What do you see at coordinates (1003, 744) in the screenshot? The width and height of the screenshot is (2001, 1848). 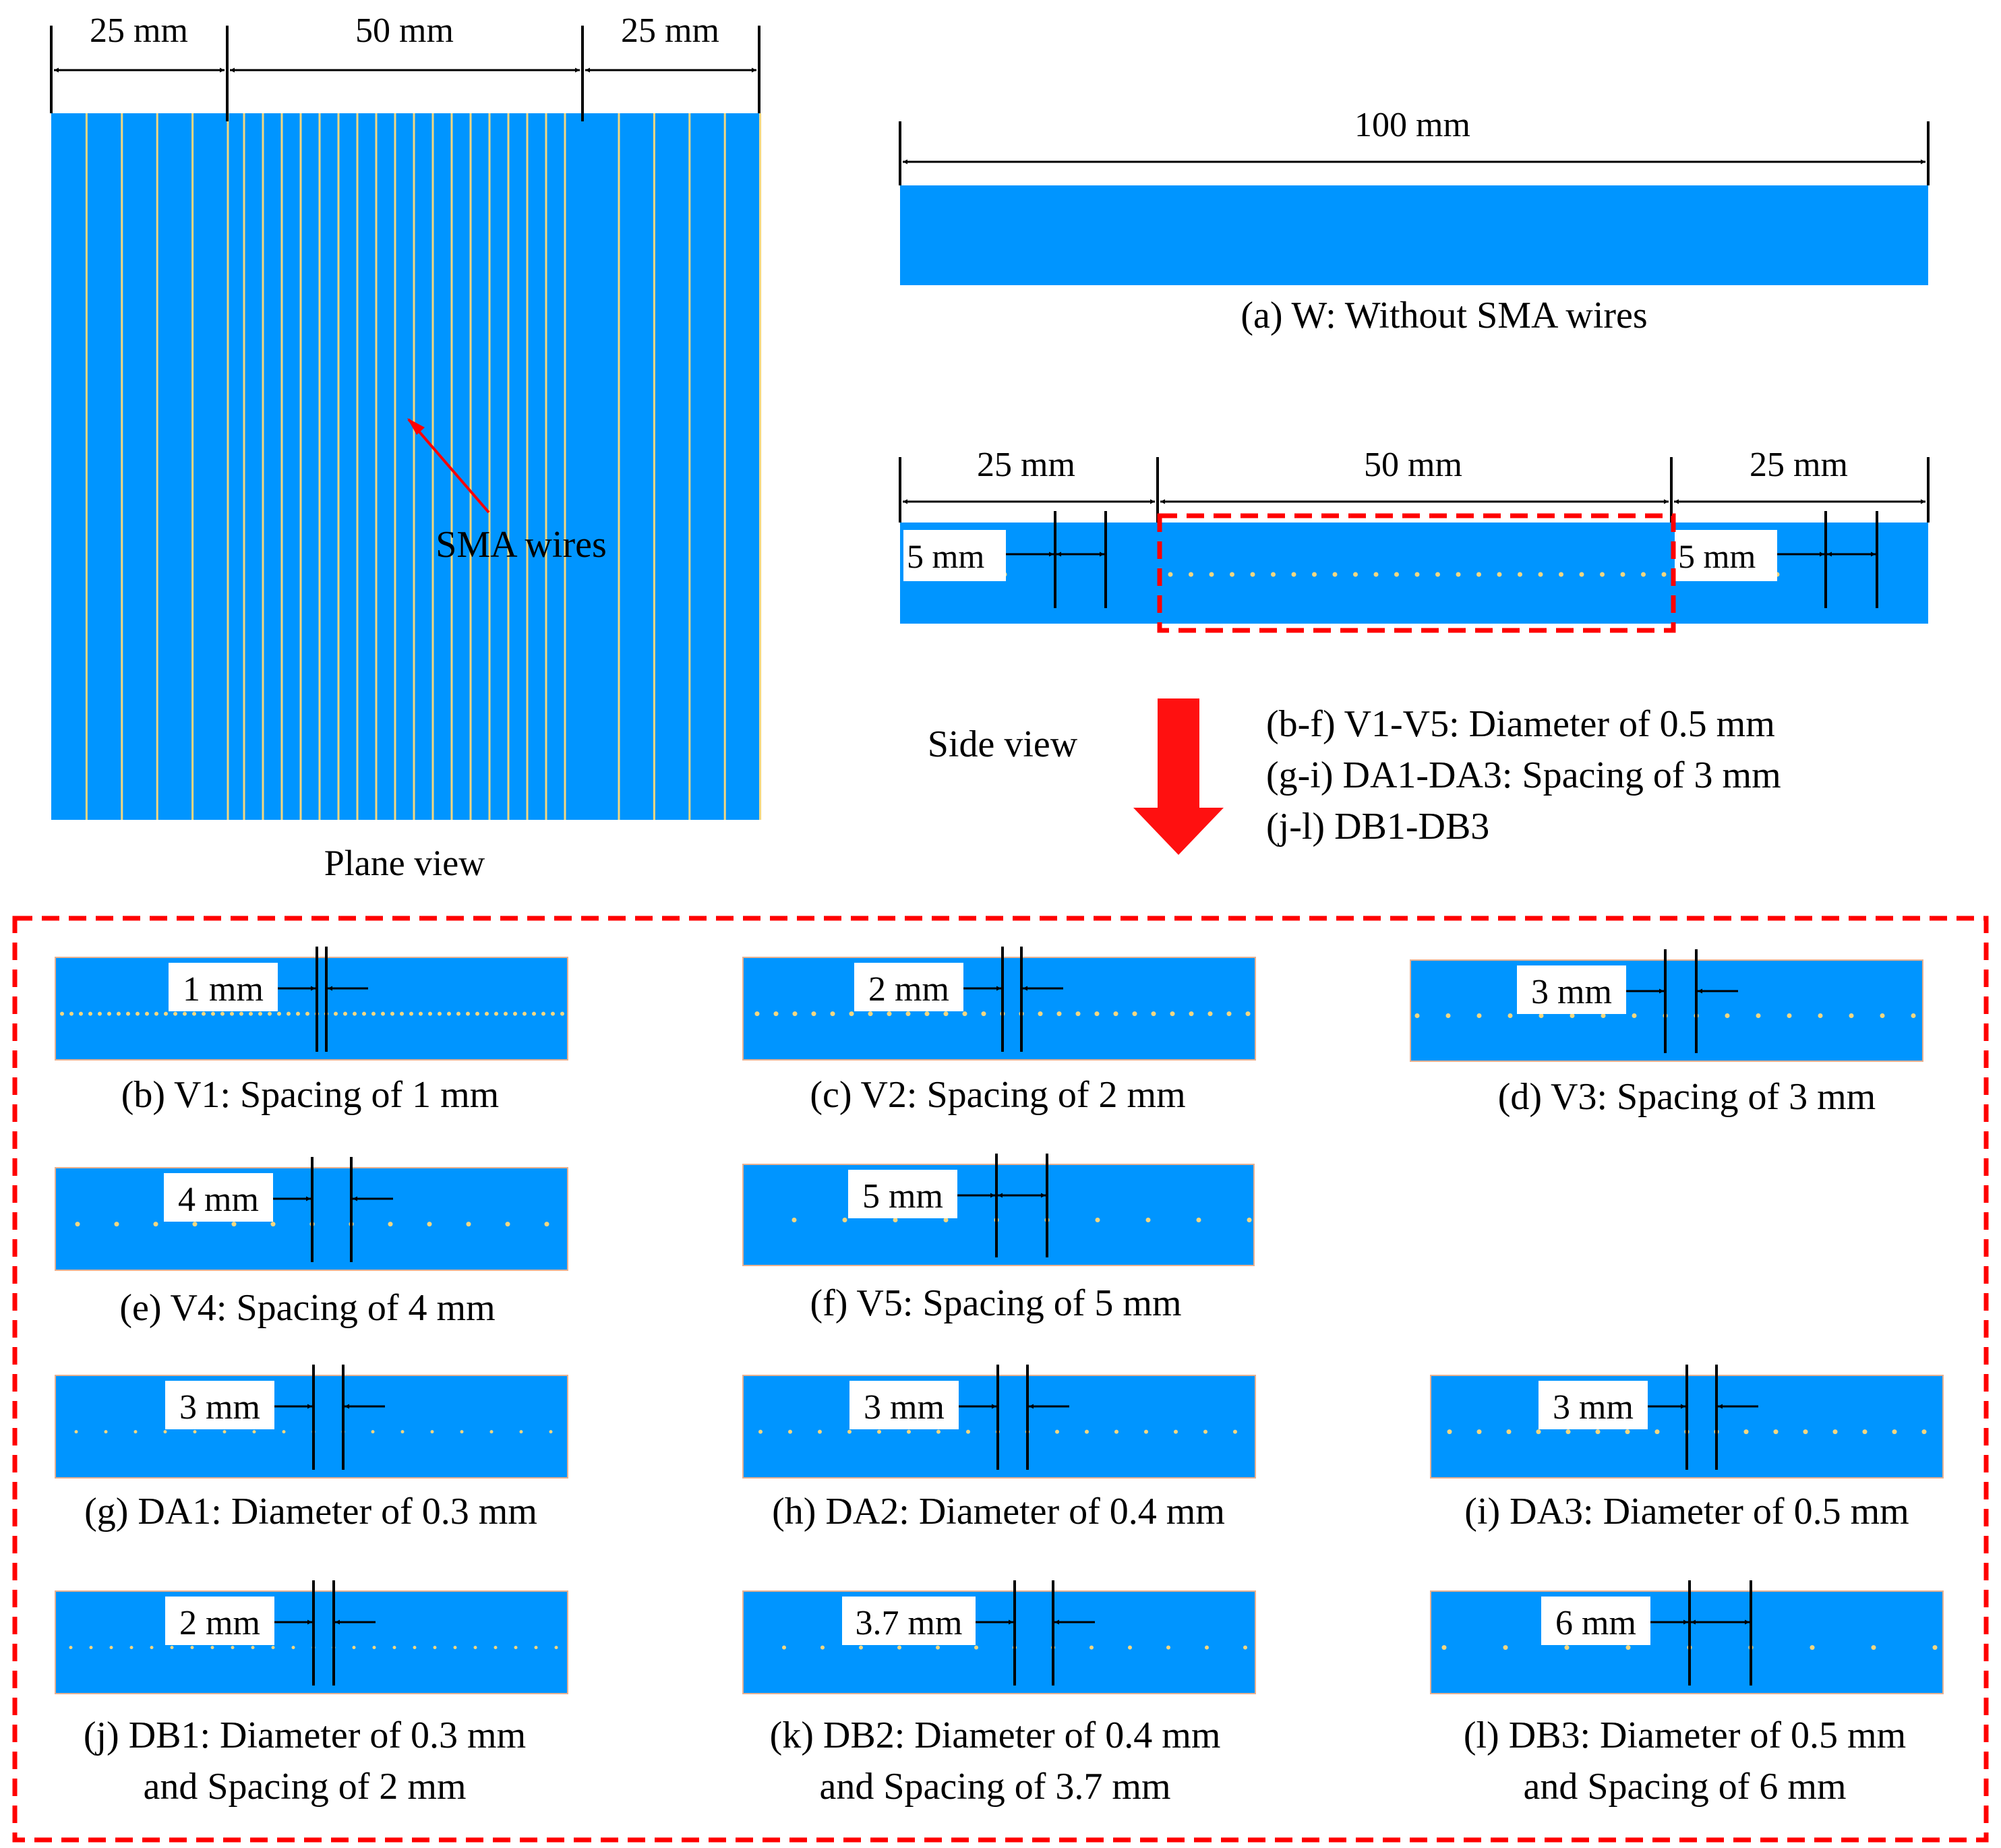 I see `side-view-title: Side view` at bounding box center [1003, 744].